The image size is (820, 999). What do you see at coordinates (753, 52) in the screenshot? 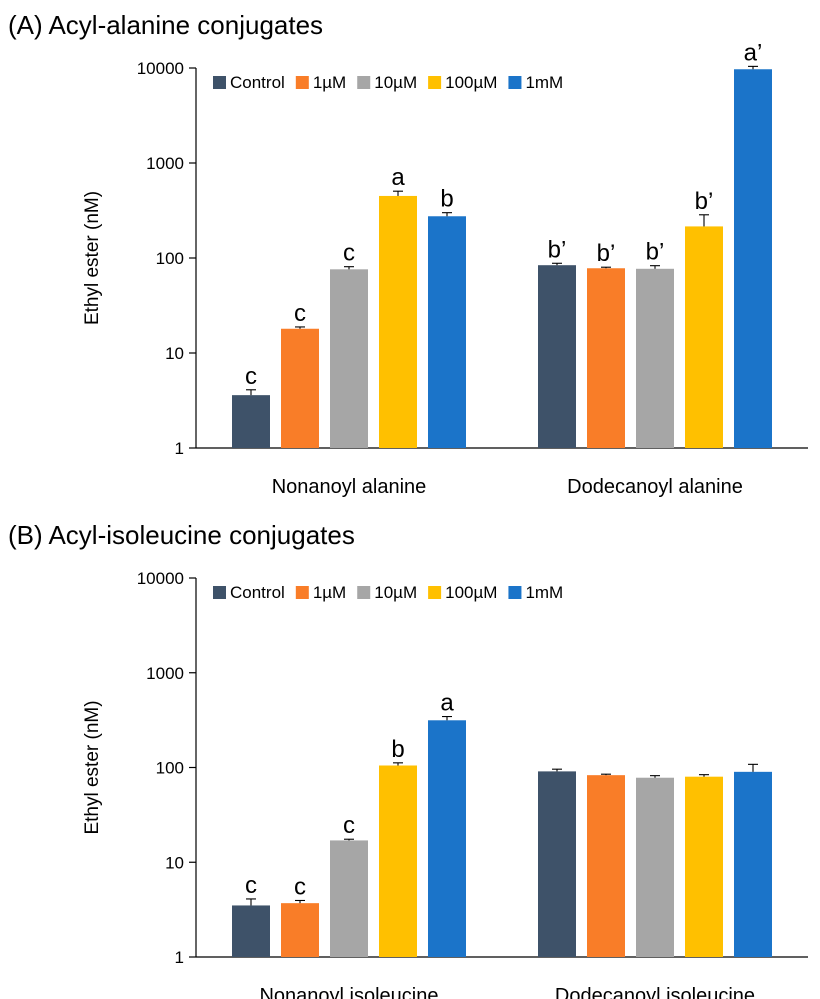
I see `data-label: a’` at bounding box center [753, 52].